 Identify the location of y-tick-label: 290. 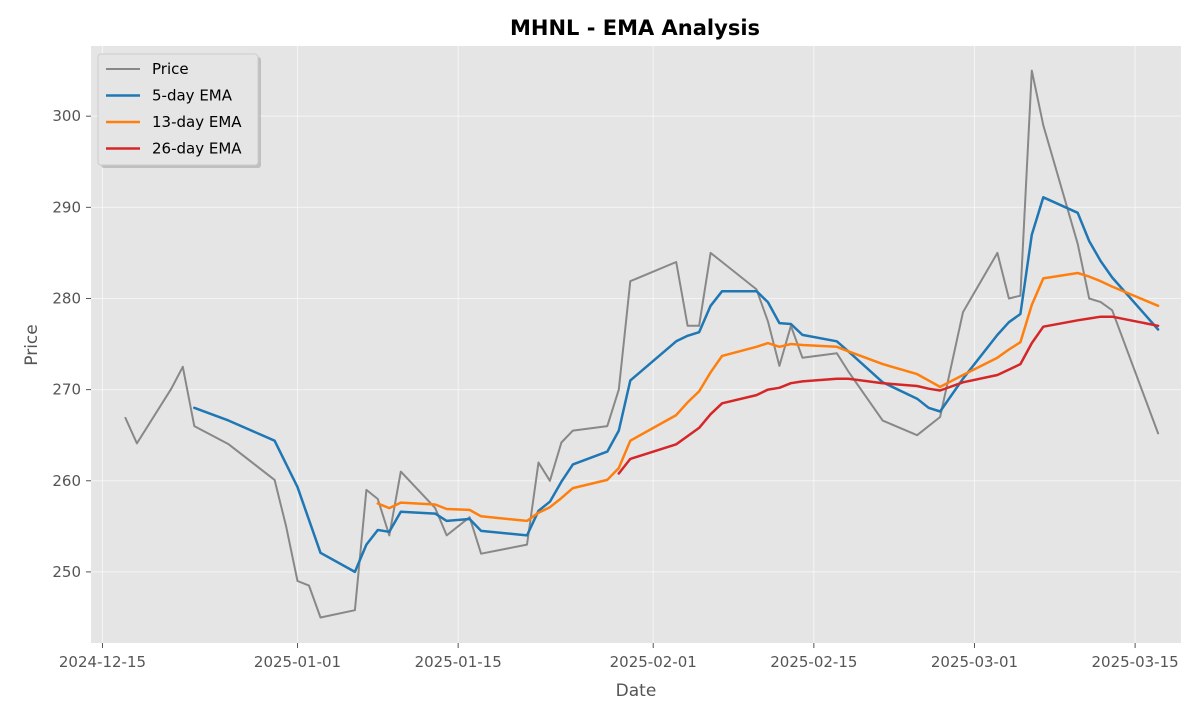
(66, 207).